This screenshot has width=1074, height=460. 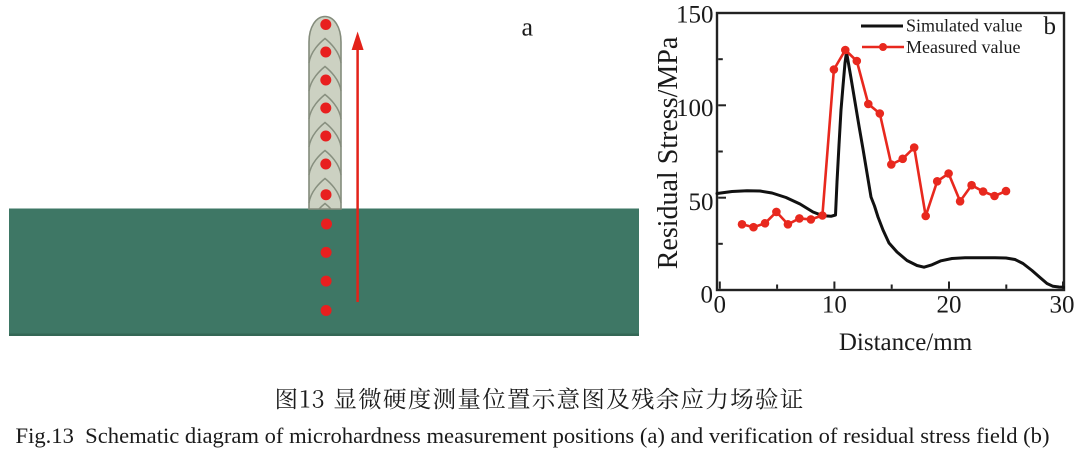 I want to click on svg-text: b, so click(x=1050, y=26).